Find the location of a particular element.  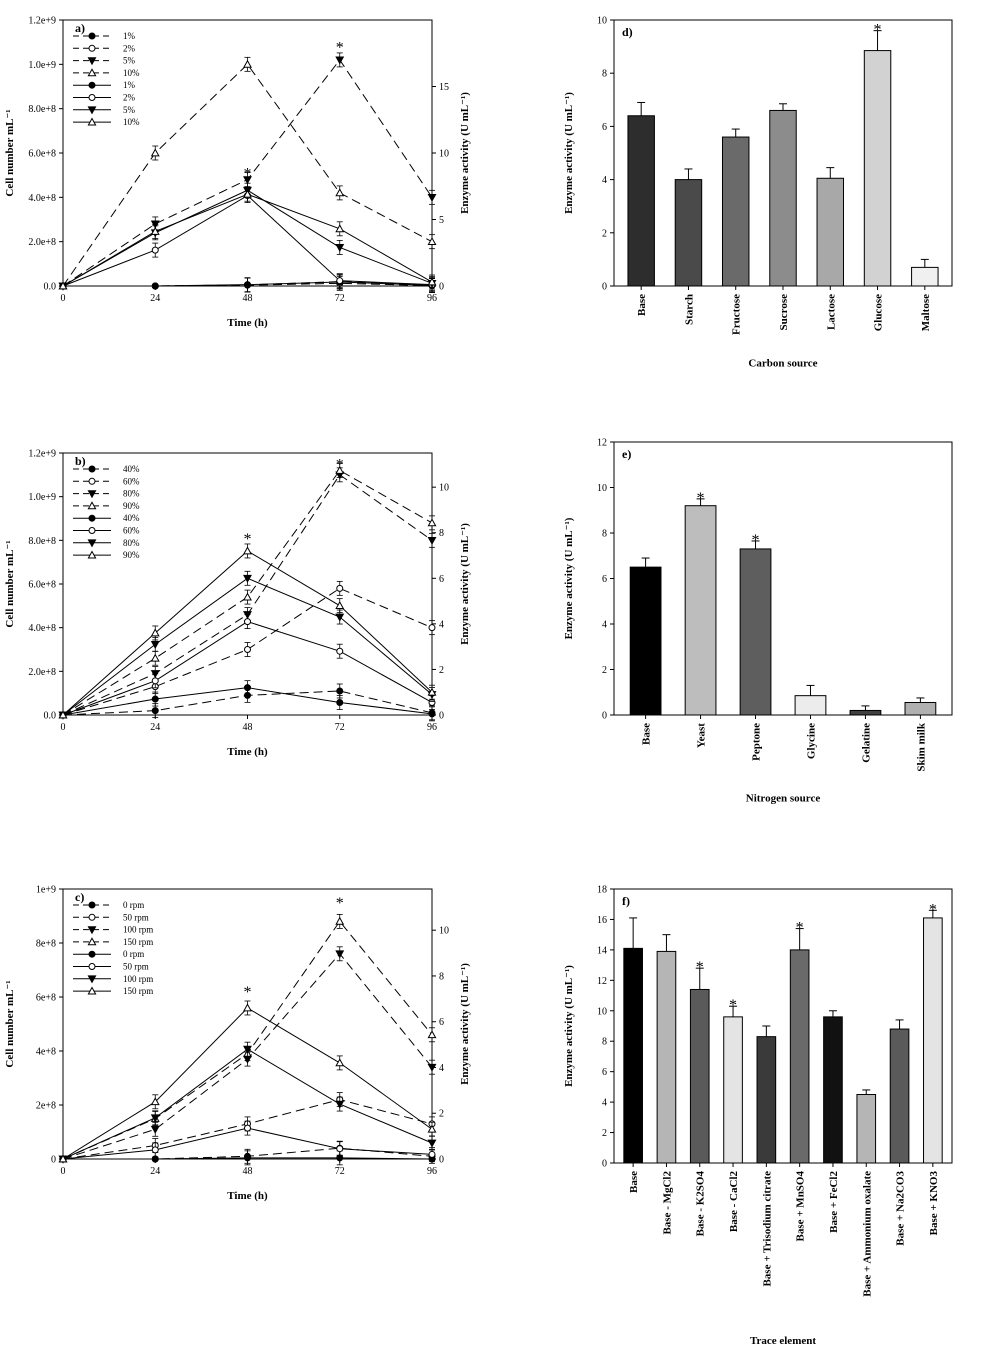

bar-gelatine is located at coordinates (865, 712).